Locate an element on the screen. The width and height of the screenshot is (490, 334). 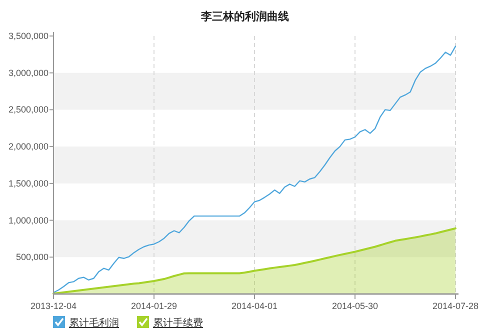
y-tick-label: 2,000,000 is located at coordinates (28, 147).